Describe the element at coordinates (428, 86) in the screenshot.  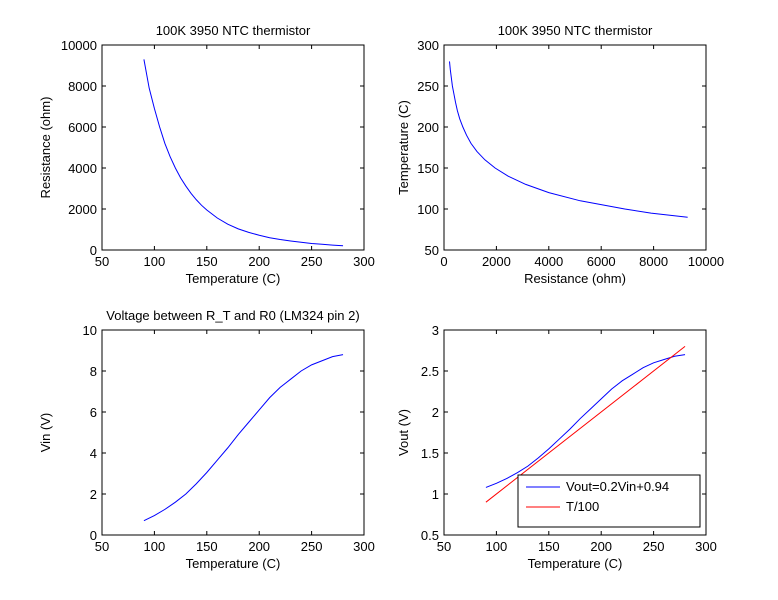
I see `y-tick-label: 250` at that location.